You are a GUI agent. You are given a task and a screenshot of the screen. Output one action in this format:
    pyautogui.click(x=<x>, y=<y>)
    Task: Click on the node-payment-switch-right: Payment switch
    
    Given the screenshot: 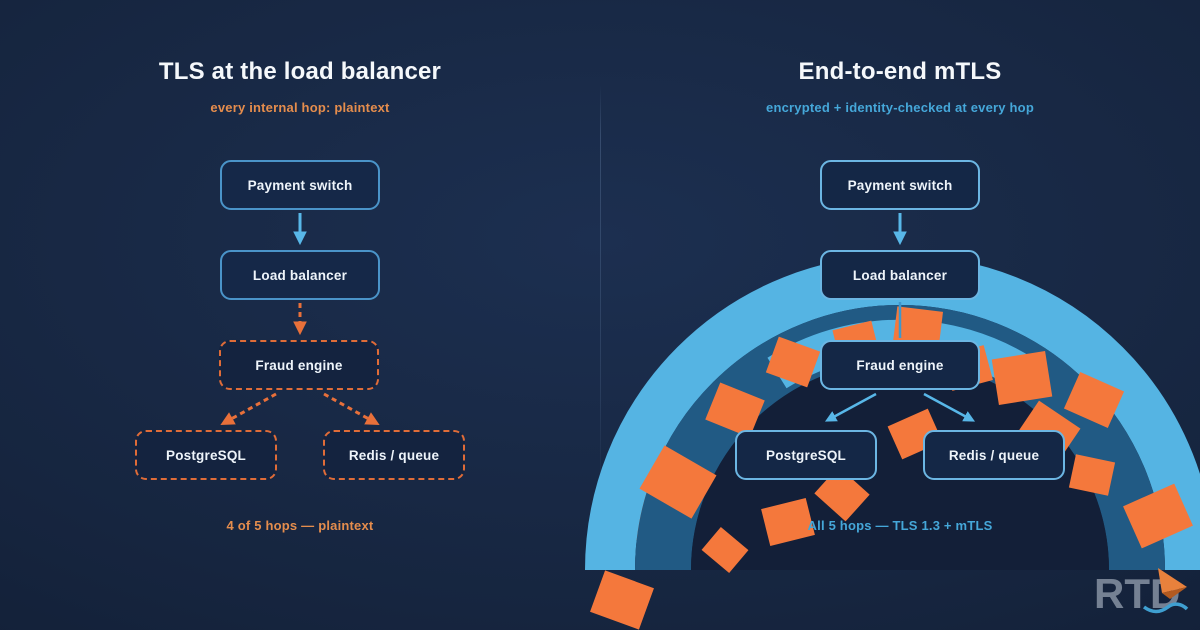 What is the action you would take?
    pyautogui.click(x=900, y=185)
    